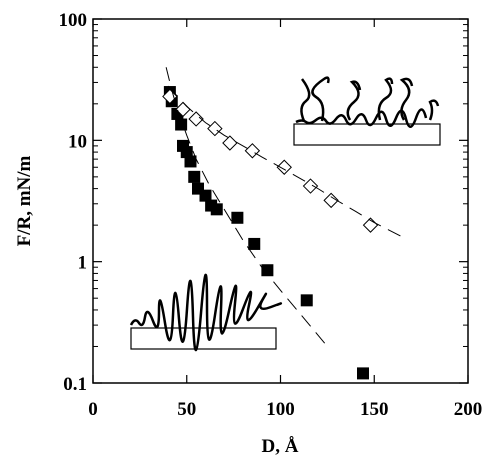 The height and width of the screenshot is (471, 493). I want to click on x-tick-label: 0, so click(93, 409).